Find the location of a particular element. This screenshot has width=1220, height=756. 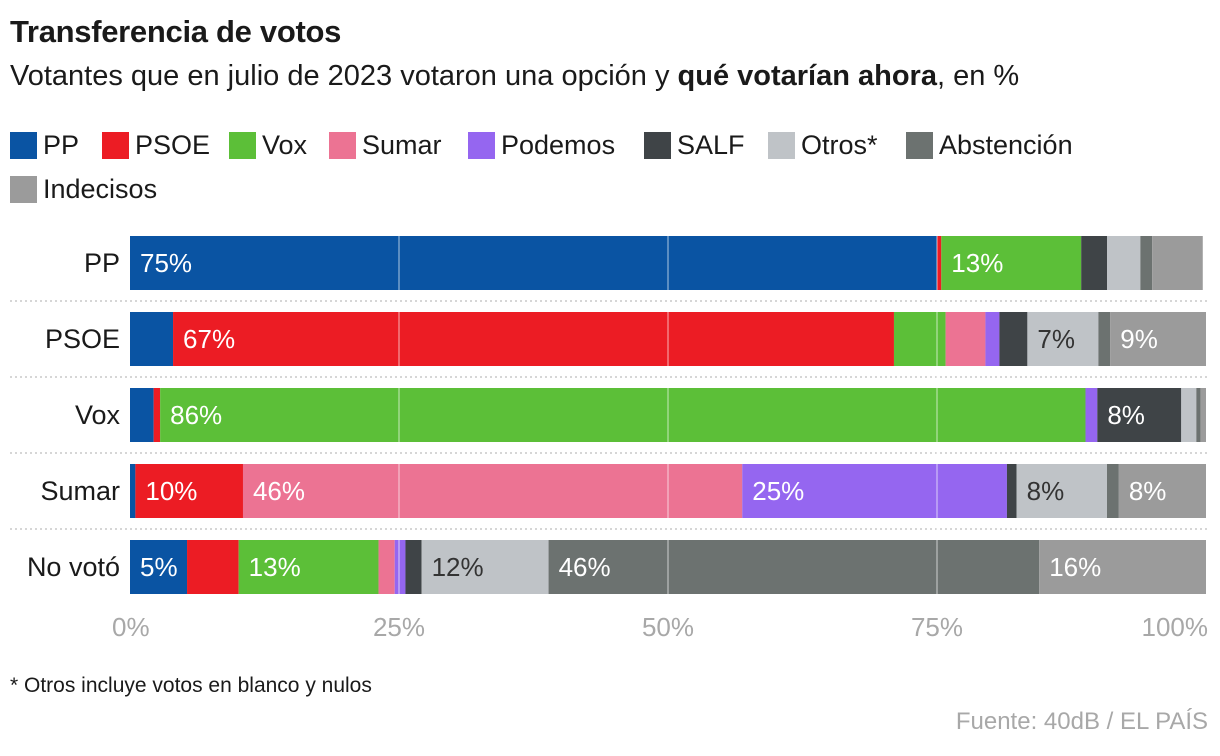

bar-vox-vox is located at coordinates (623, 415).